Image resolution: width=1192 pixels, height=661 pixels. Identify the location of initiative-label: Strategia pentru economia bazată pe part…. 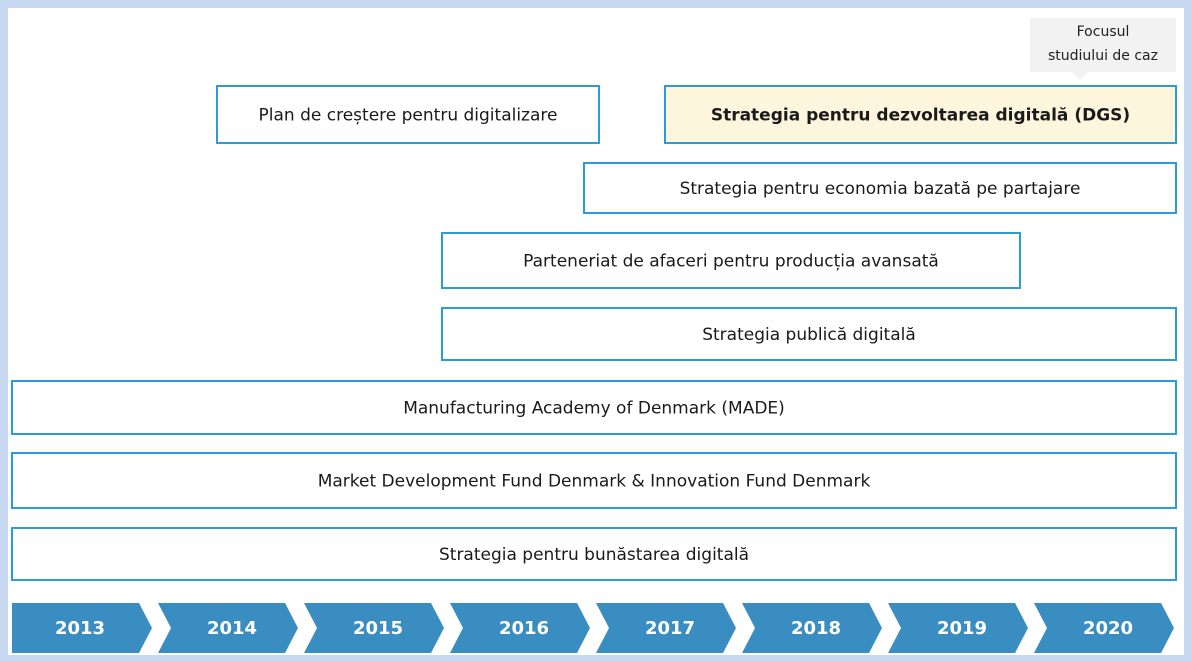
(880, 189).